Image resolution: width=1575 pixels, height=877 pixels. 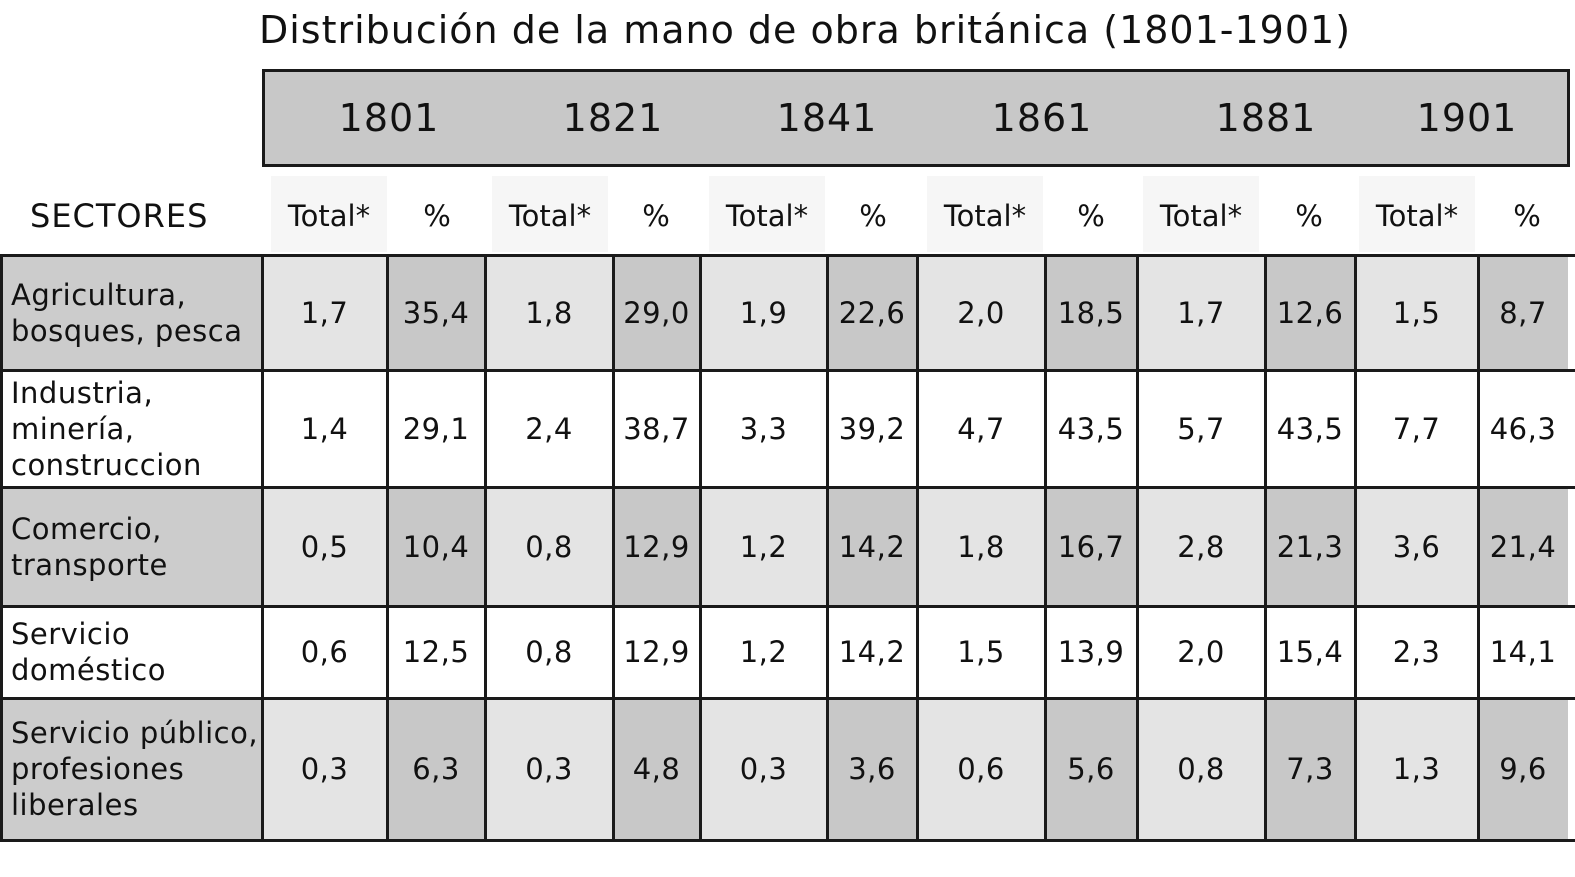 I want to click on percent-value-cell: 12,6, so click(x=1310, y=312).